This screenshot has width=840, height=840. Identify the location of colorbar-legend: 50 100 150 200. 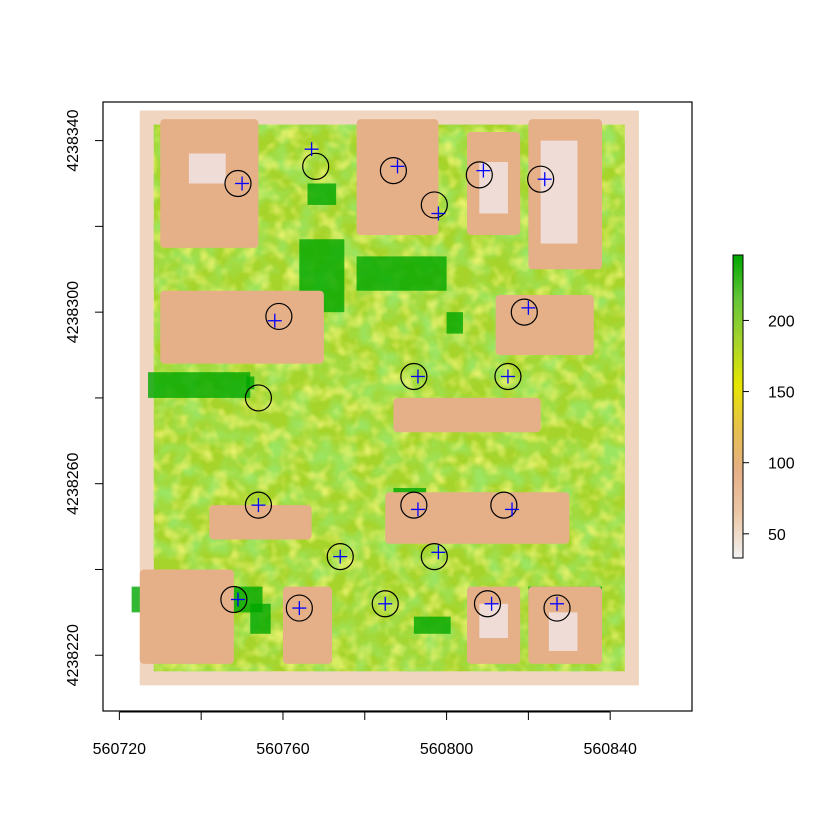
(763, 406).